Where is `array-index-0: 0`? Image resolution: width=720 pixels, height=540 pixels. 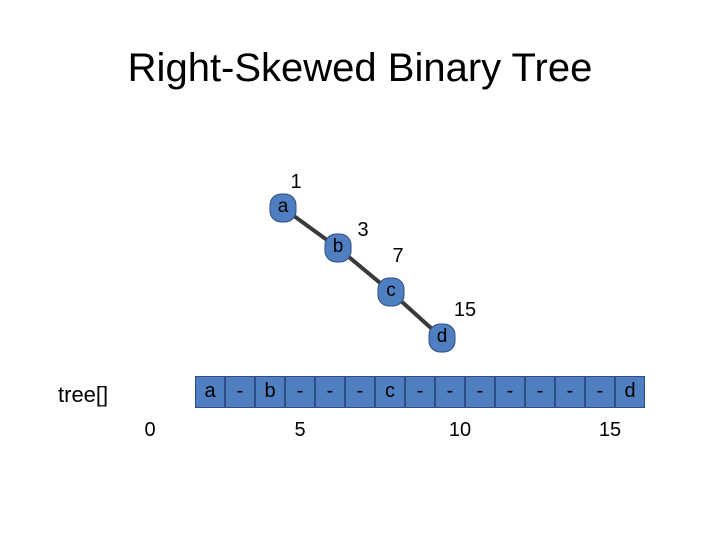
array-index-0: 0 is located at coordinates (150, 430).